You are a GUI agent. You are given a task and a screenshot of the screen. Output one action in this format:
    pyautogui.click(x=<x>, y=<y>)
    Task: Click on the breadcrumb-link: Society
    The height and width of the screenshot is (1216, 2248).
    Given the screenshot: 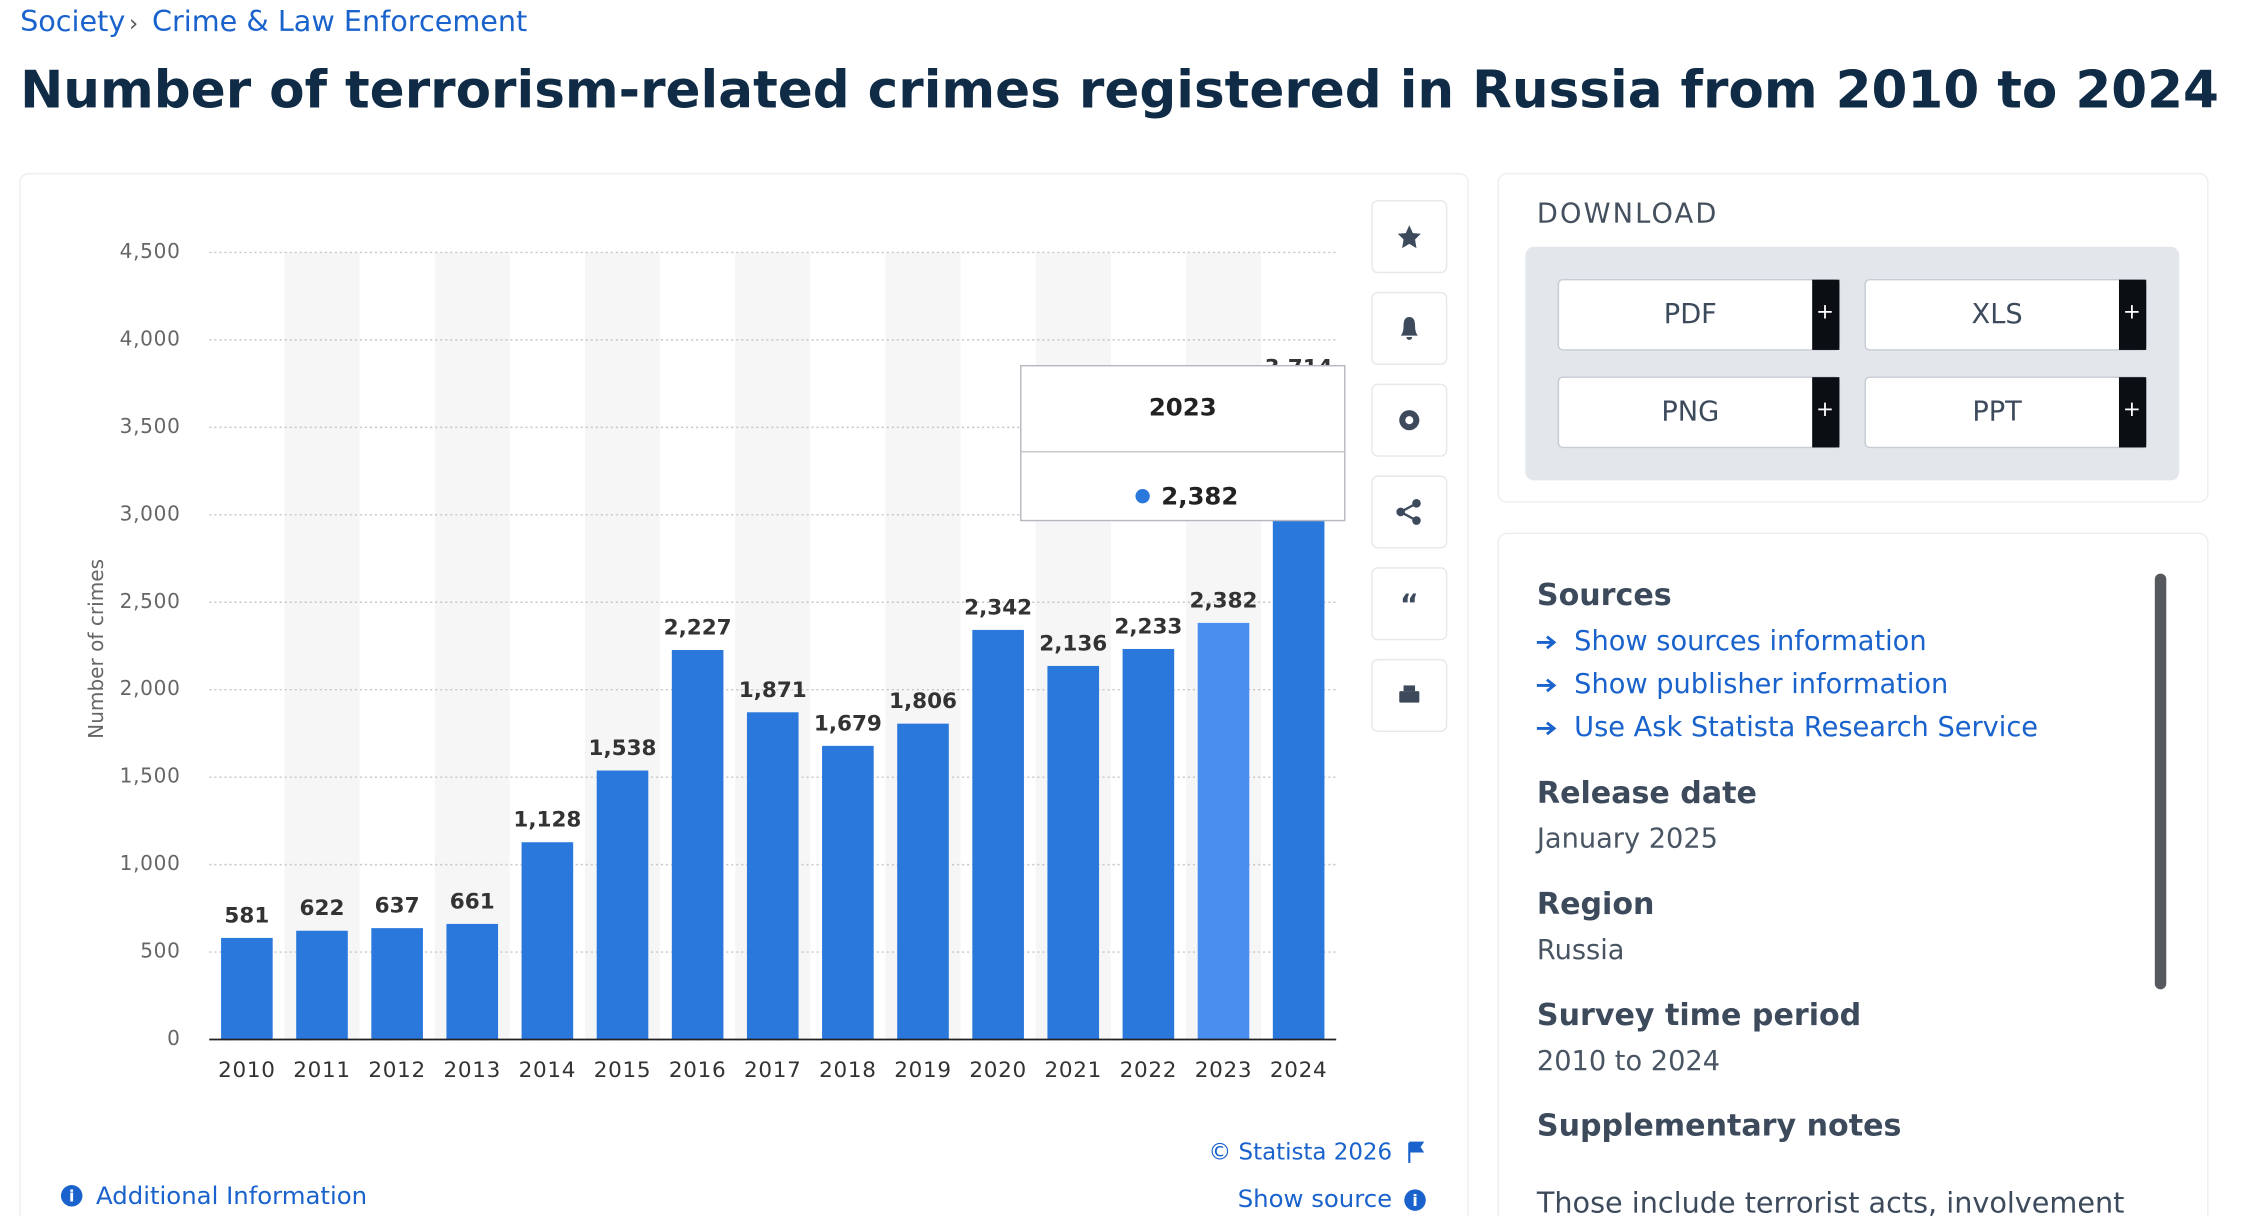 What is the action you would take?
    pyautogui.click(x=72, y=21)
    